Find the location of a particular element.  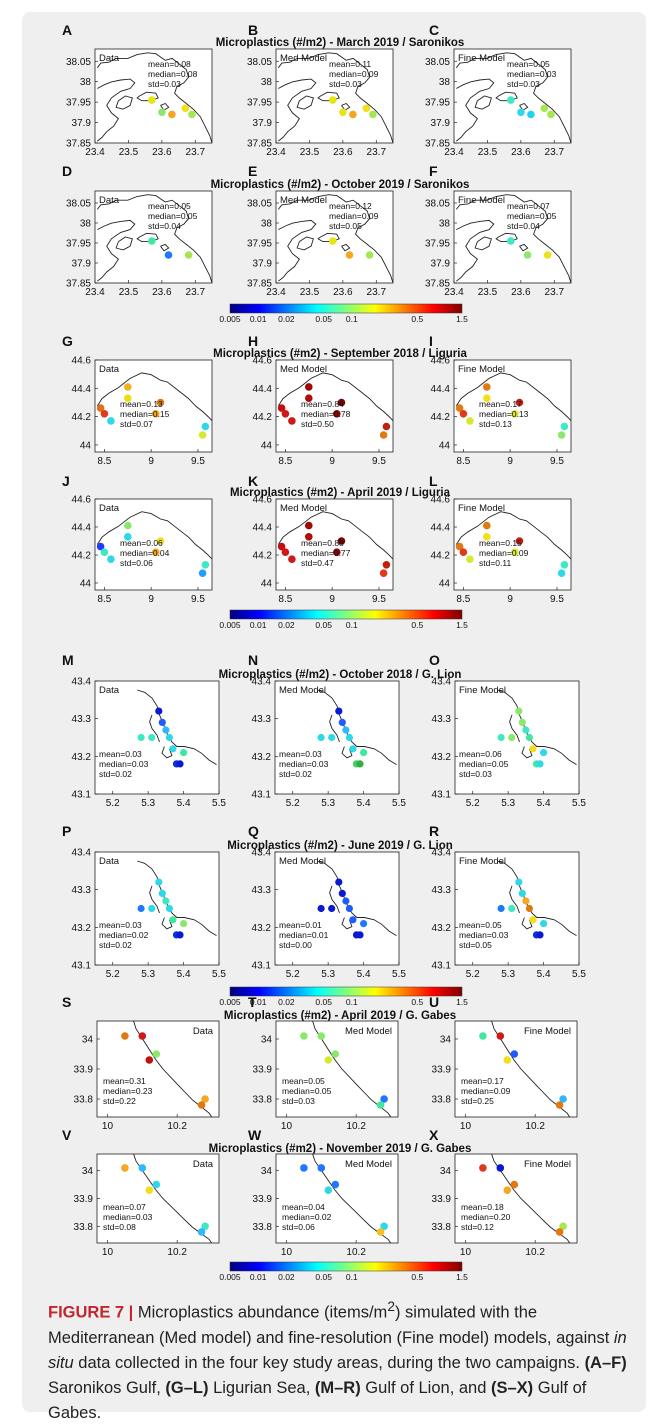

panel-stat: mean=0.13 is located at coordinates (141, 404).